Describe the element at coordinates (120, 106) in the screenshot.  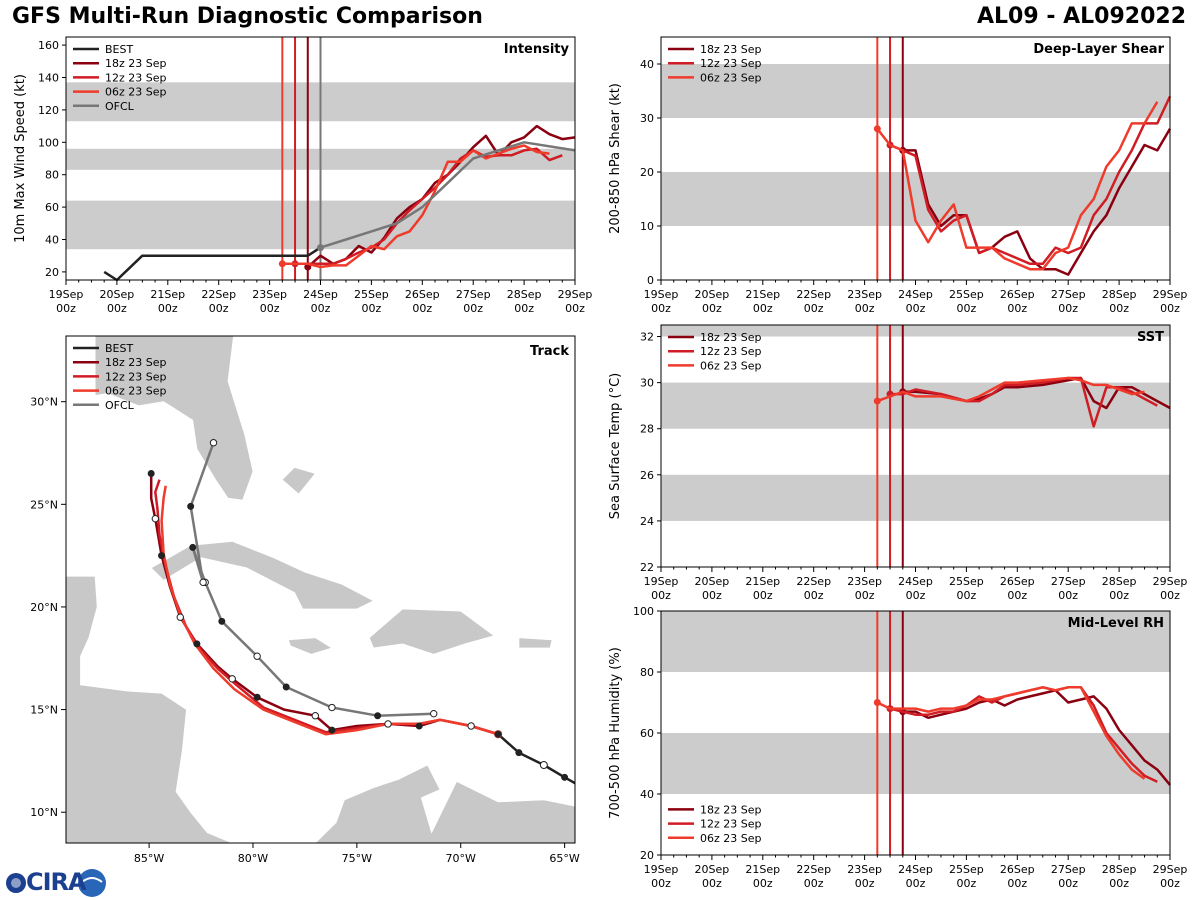
I see `intensity-legend-entry-ofcl: OFCL` at that location.